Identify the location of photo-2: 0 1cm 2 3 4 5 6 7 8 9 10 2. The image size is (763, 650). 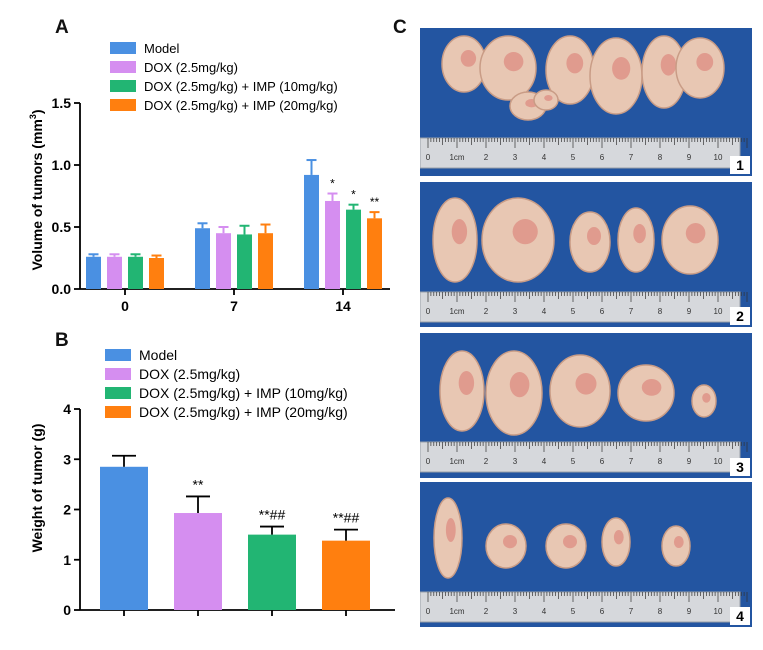
(586, 254).